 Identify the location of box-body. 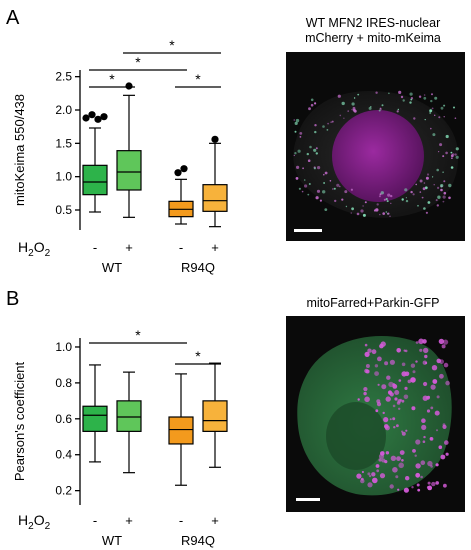
(95, 180).